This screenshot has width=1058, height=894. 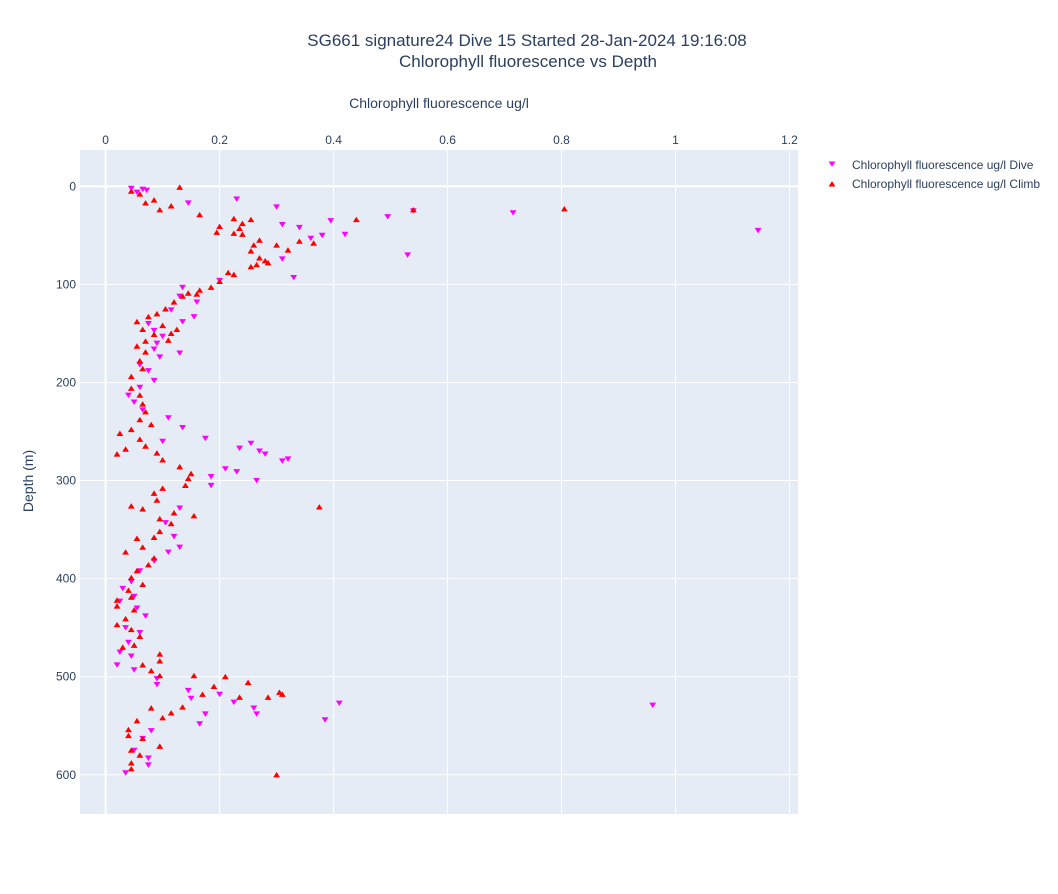 I want to click on legend-label-dive: Chlorophyll fluorescence ug/l Dive, so click(x=943, y=165).